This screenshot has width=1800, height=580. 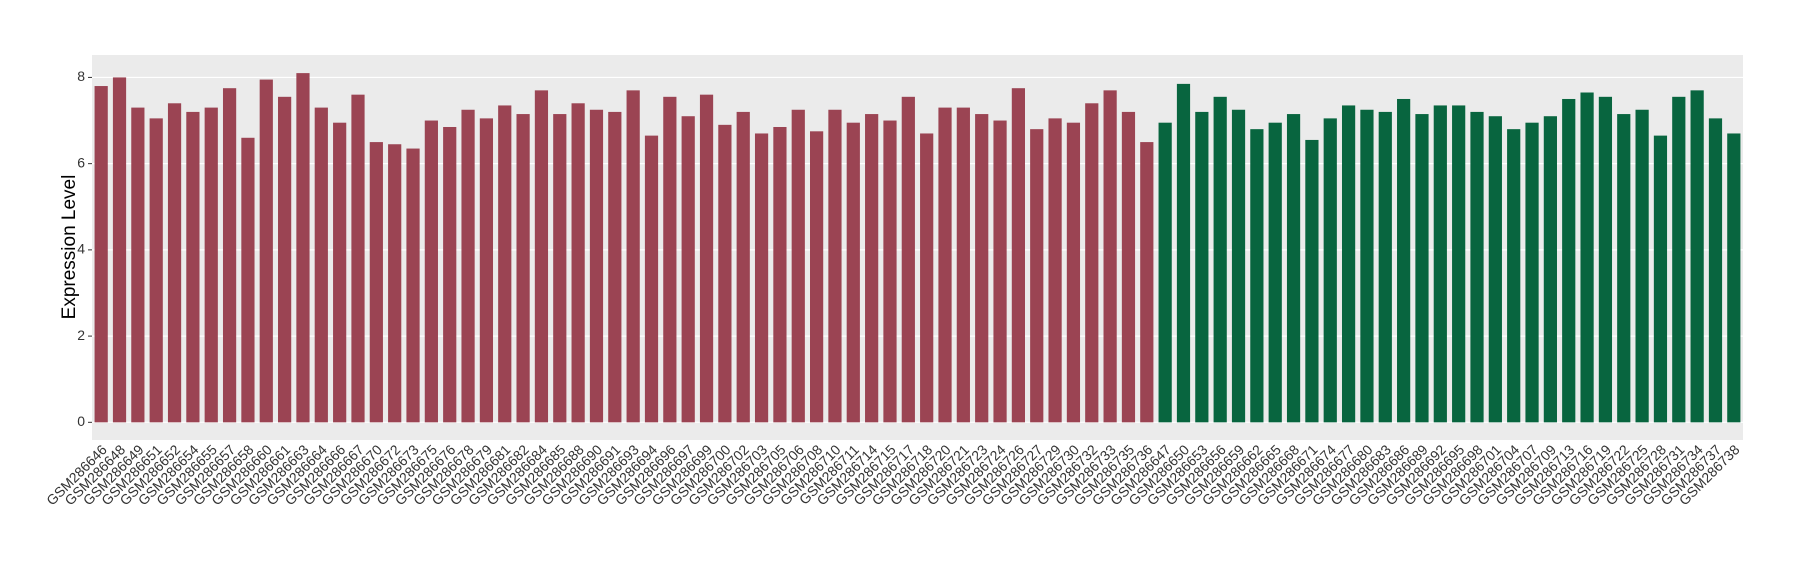 I want to click on y-tick-label: 2, so click(x=81, y=335).